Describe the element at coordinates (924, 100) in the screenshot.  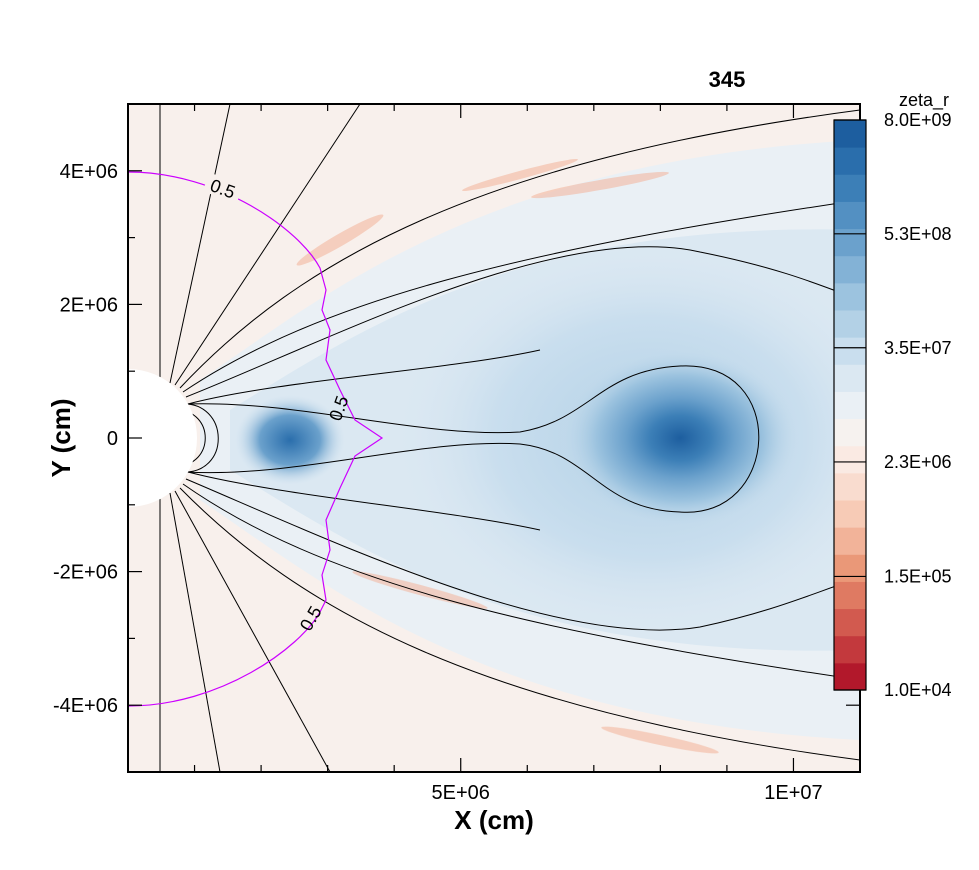
I see `colorbar-title: zeta_r` at that location.